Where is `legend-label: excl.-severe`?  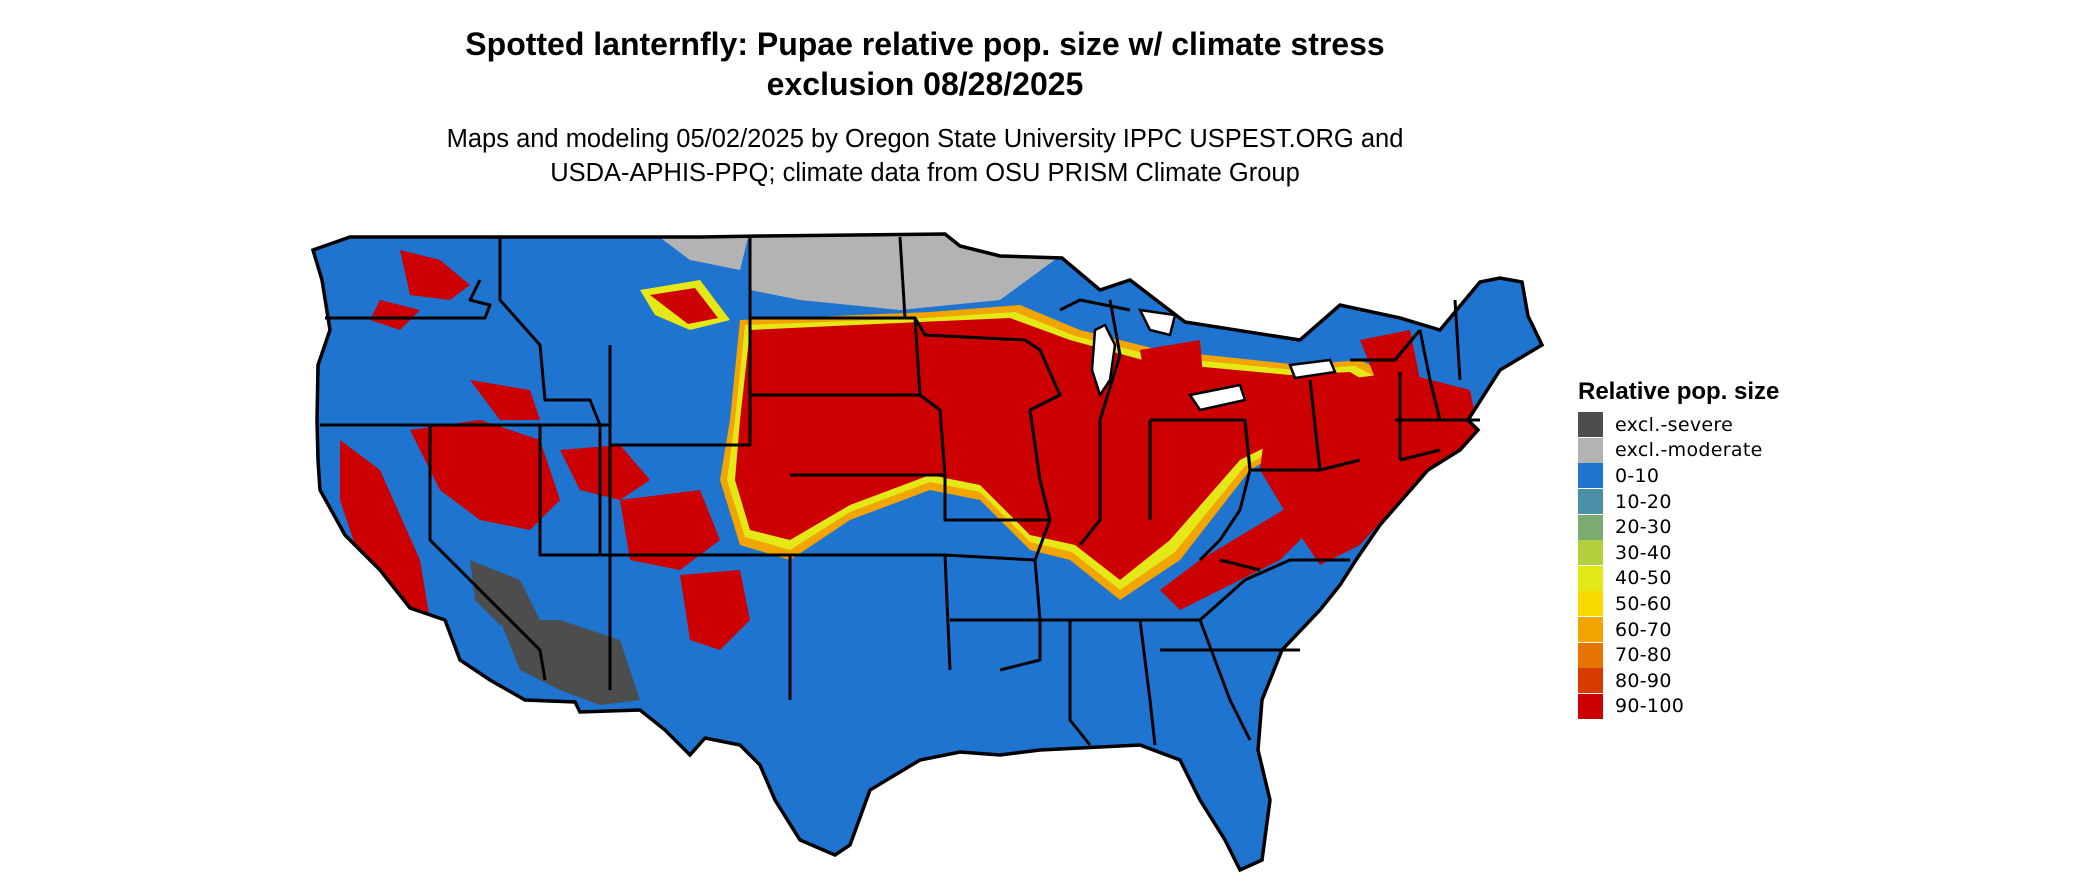
legend-label: excl.-severe is located at coordinates (1674, 424).